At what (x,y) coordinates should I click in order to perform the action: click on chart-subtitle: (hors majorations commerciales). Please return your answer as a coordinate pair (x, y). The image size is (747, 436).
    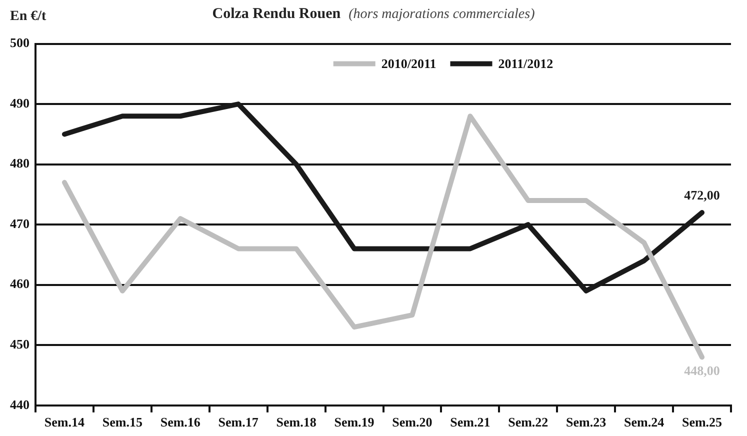
    Looking at the image, I should click on (441, 14).